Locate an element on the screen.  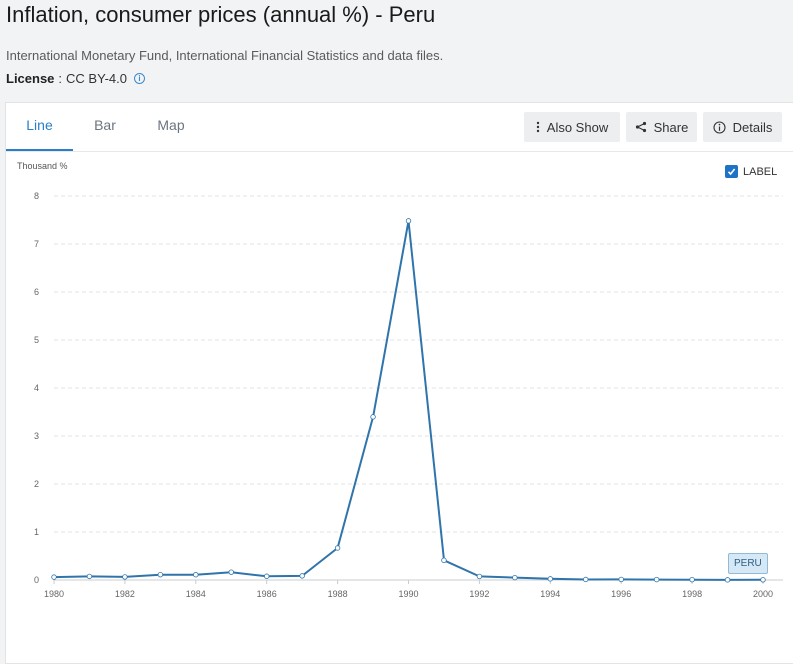
x-tick-label: 1982 is located at coordinates (125, 594).